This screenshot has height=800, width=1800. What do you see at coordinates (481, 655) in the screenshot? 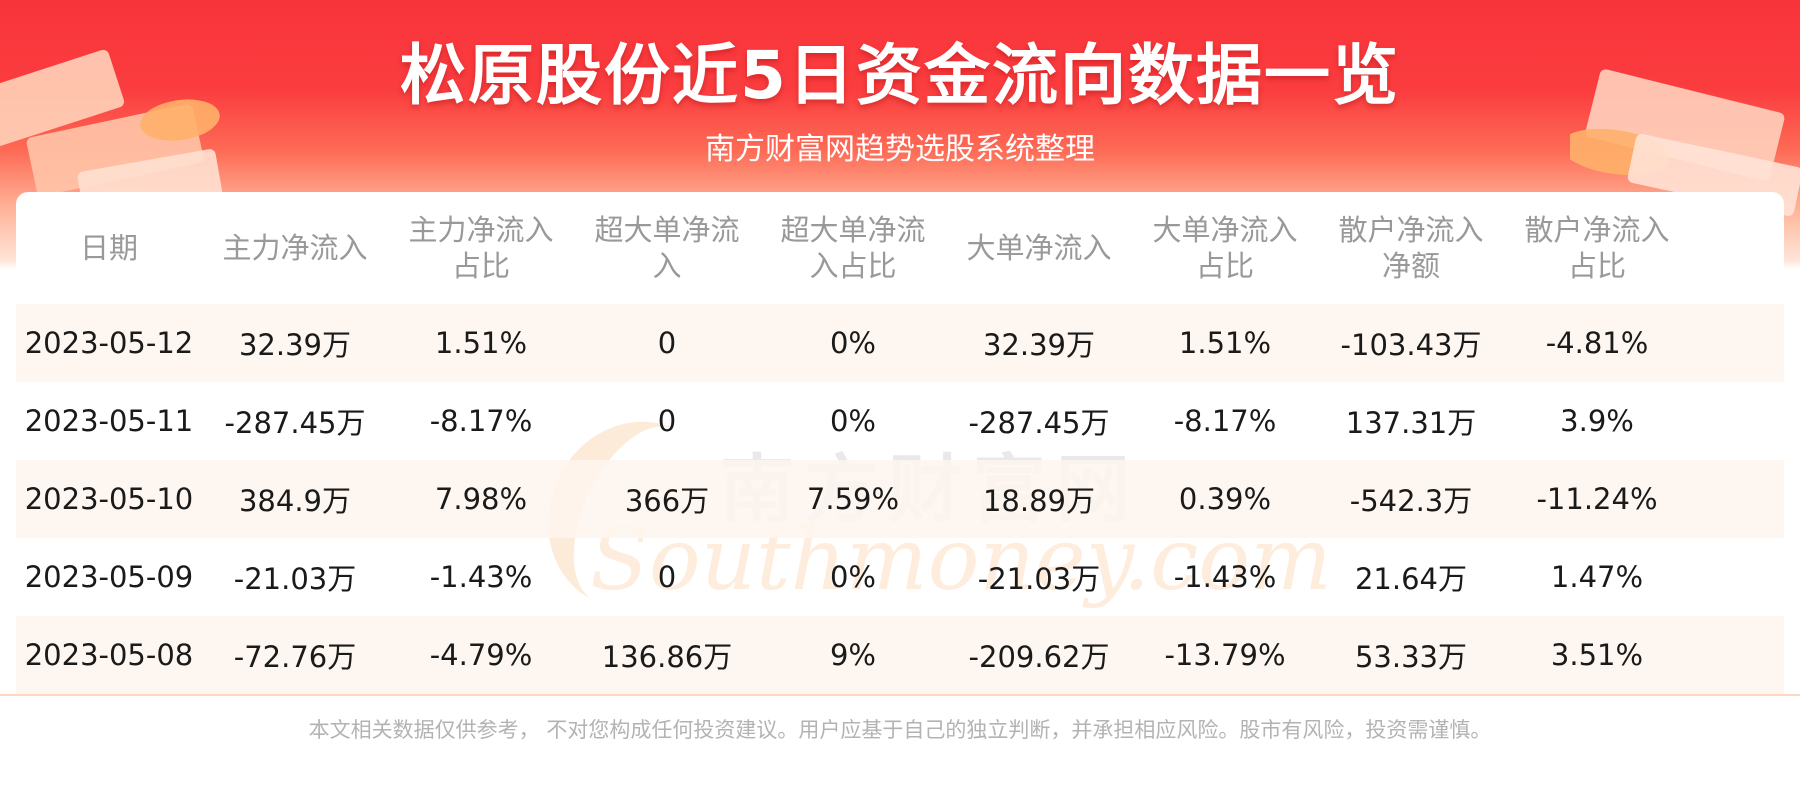
I see `cell-main-ratio: -4.79%` at bounding box center [481, 655].